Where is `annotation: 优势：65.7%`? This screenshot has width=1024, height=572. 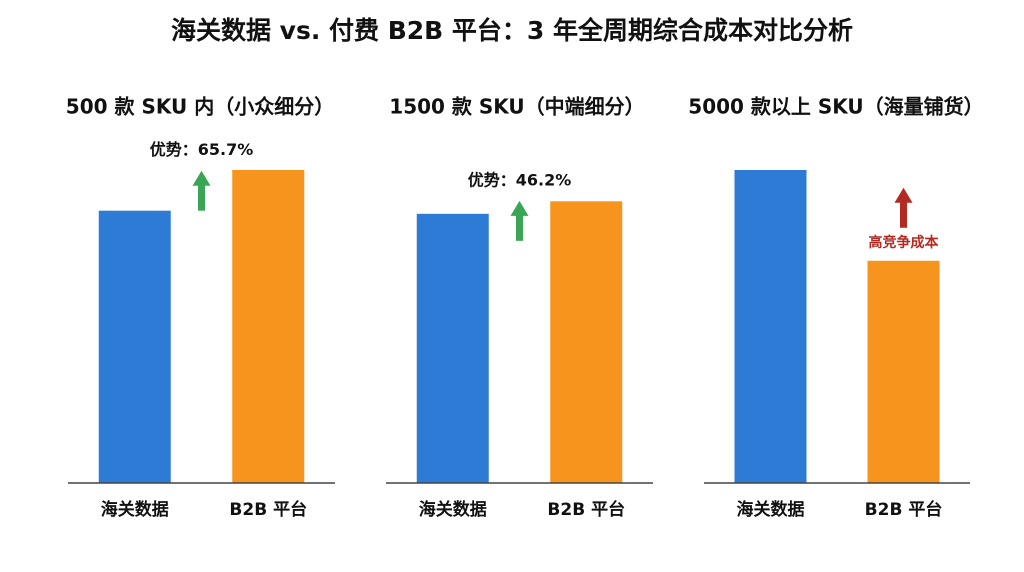 annotation: 优势：65.7% is located at coordinates (202, 149).